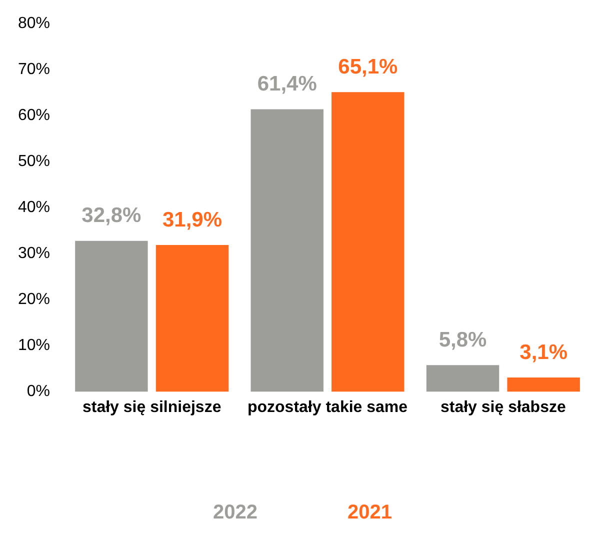 The width and height of the screenshot is (591, 533). Describe the element at coordinates (368, 66) in the screenshot. I see `data-label: 65,1%` at that location.